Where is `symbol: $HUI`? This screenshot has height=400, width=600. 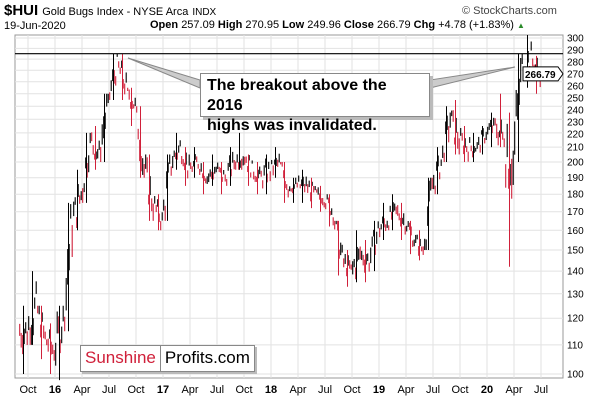
symbol: $HUI is located at coordinates (21, 10).